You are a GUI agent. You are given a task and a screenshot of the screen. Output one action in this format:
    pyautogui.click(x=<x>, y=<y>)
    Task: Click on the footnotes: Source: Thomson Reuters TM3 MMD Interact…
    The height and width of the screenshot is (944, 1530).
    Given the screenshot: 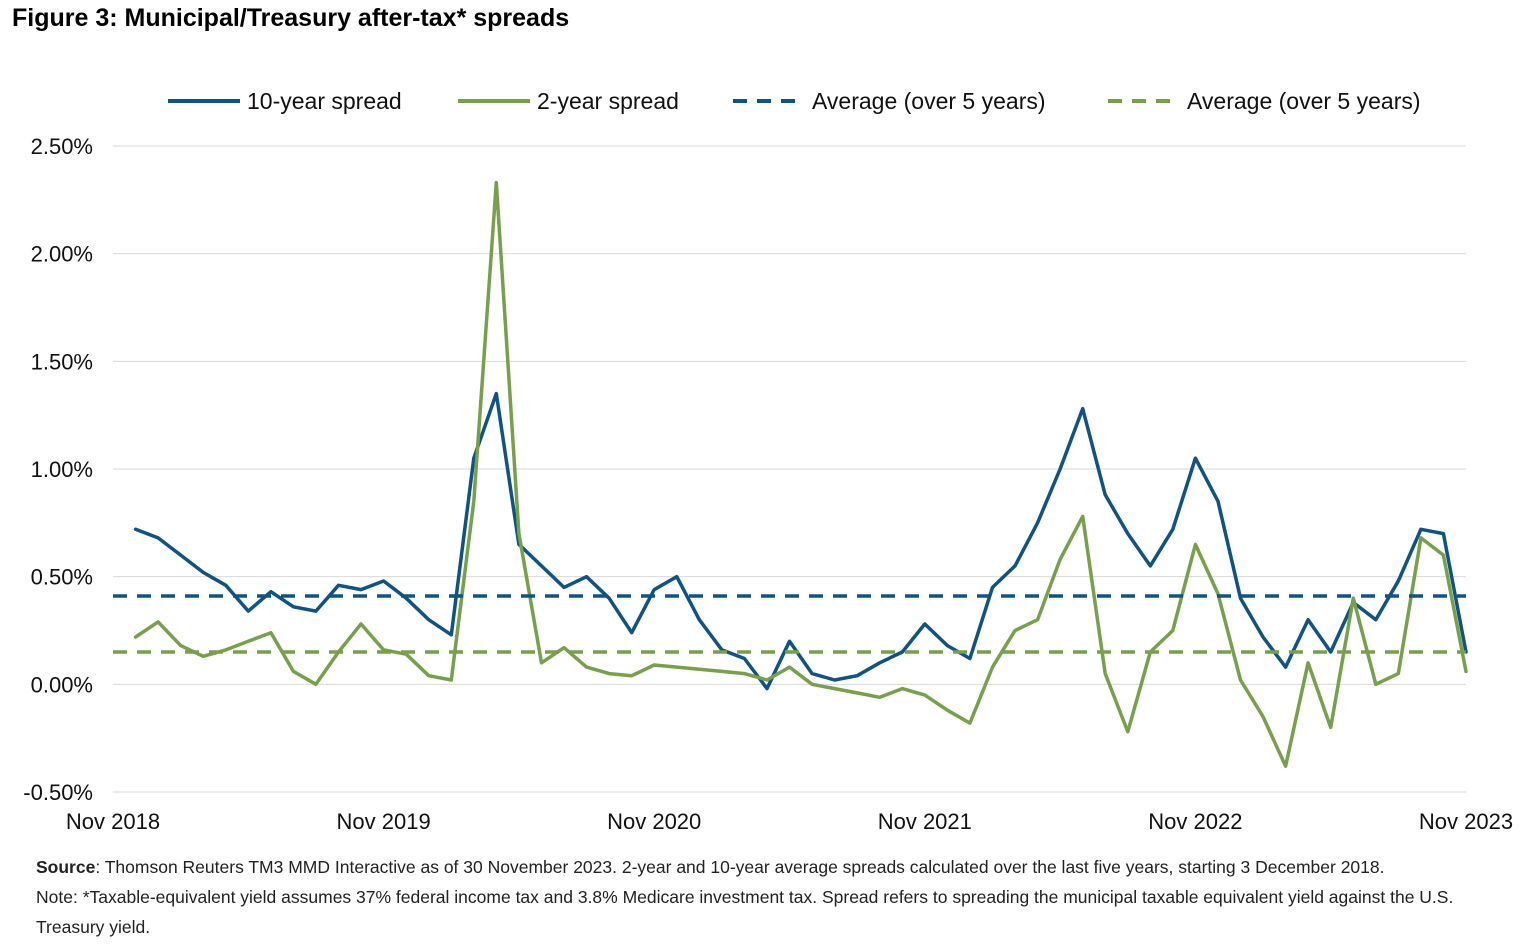 What is the action you would take?
    pyautogui.click(x=771, y=897)
    